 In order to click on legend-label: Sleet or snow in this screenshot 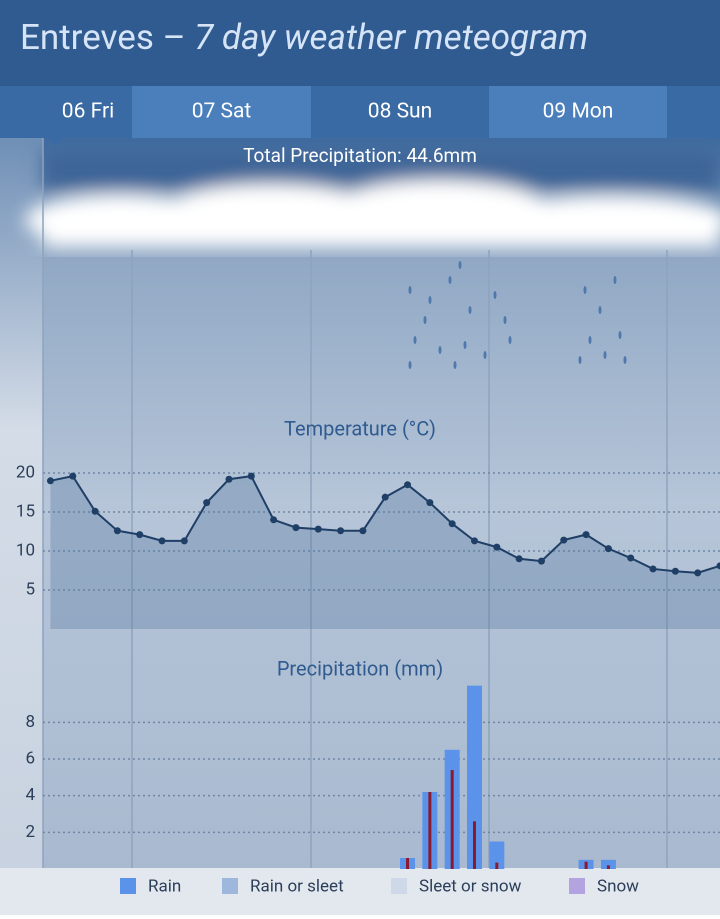, I will do `click(470, 886)`.